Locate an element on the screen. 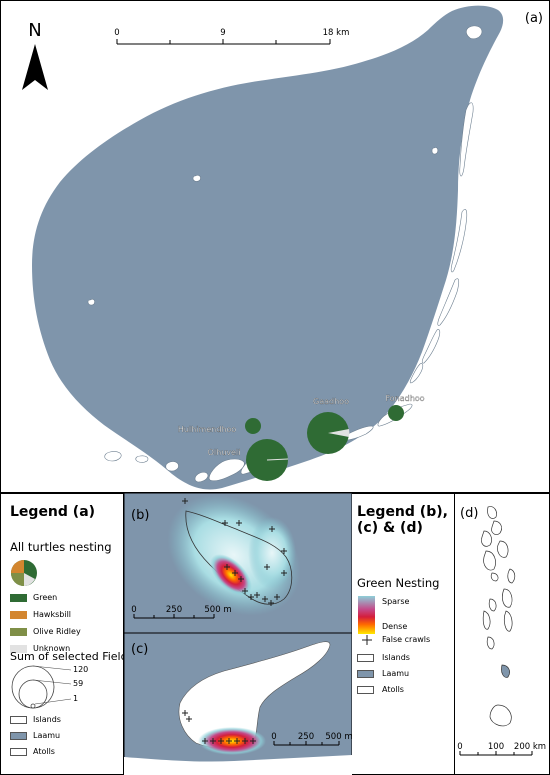  panel-c-label: (c) is located at coordinates (139, 649).